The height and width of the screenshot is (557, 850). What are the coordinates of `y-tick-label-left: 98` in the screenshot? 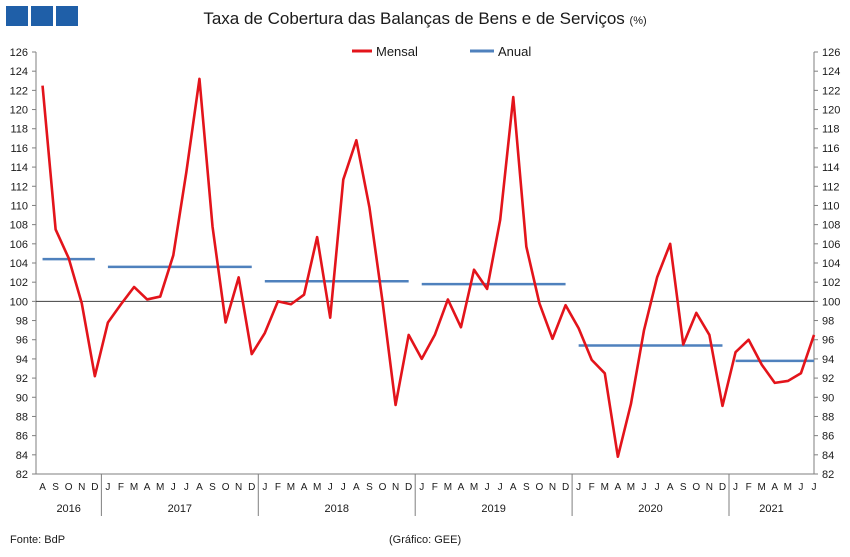 It's located at (22, 322).